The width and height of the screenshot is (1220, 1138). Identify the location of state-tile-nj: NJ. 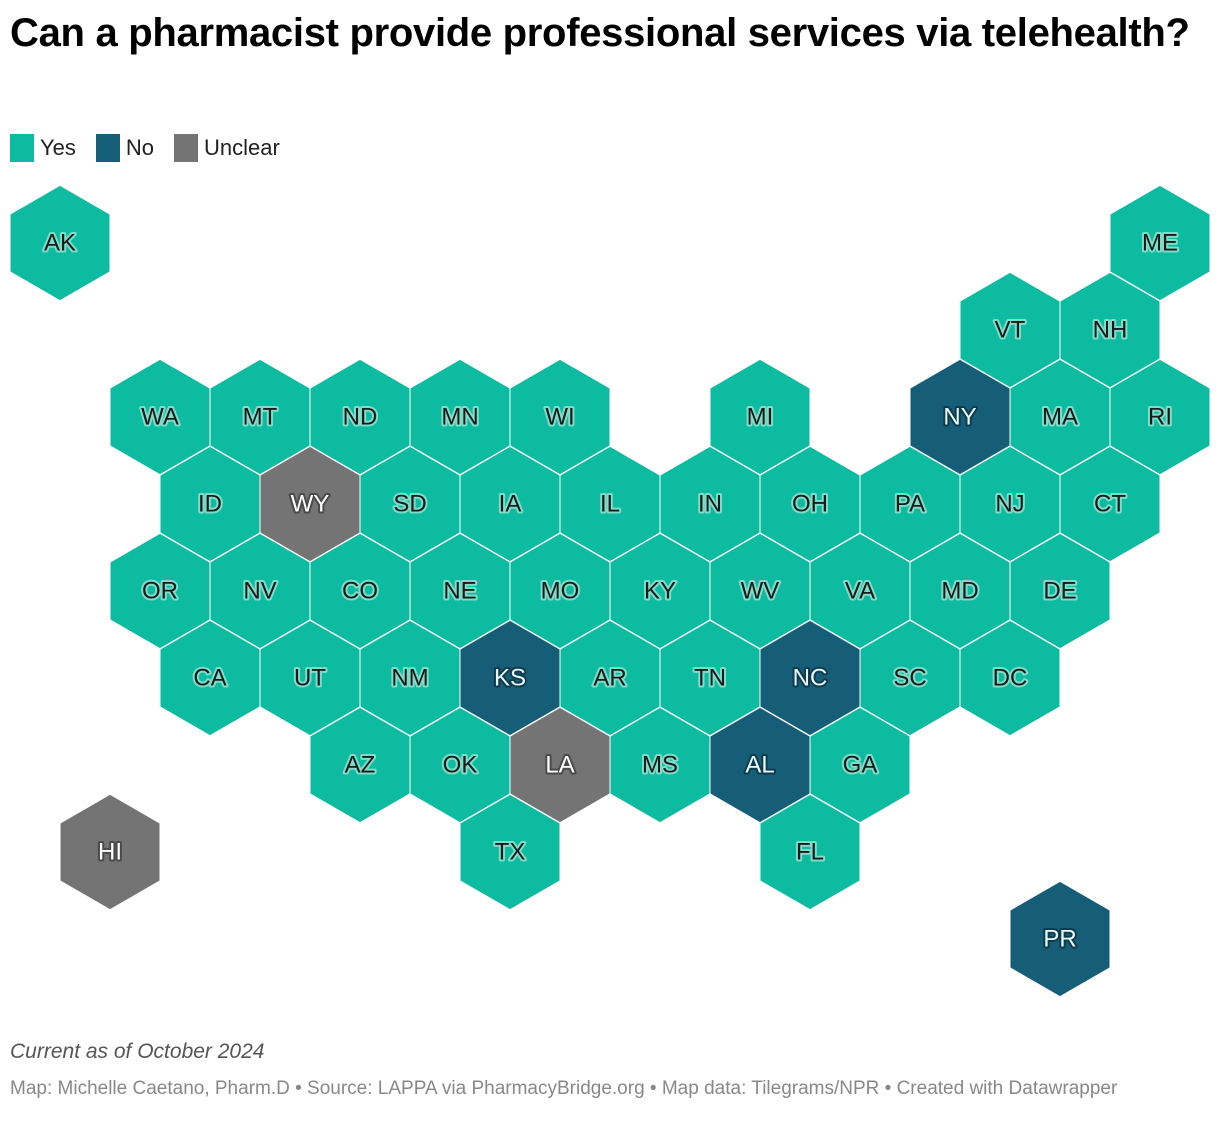
(1010, 504).